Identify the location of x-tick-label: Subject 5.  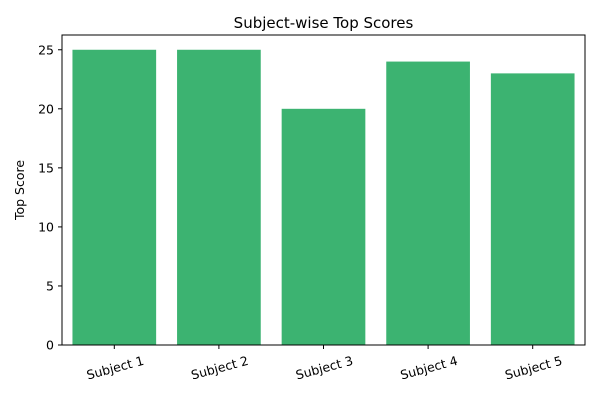
(533, 368).